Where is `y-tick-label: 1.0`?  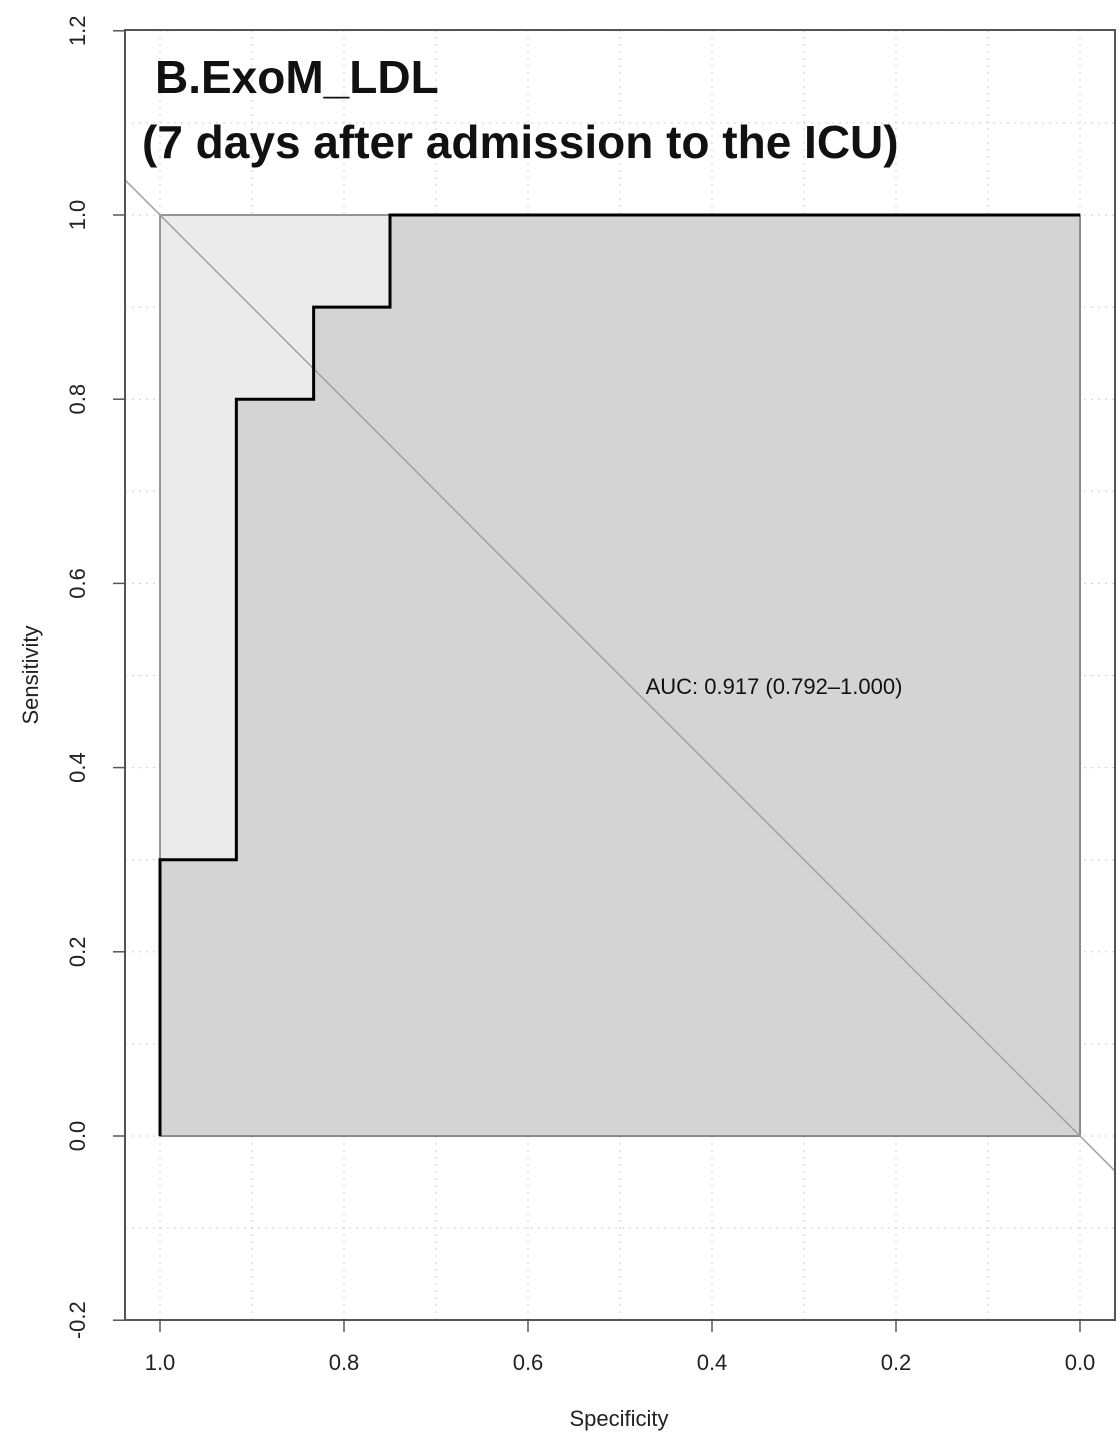
y-tick-label: 1.0 is located at coordinates (77, 215).